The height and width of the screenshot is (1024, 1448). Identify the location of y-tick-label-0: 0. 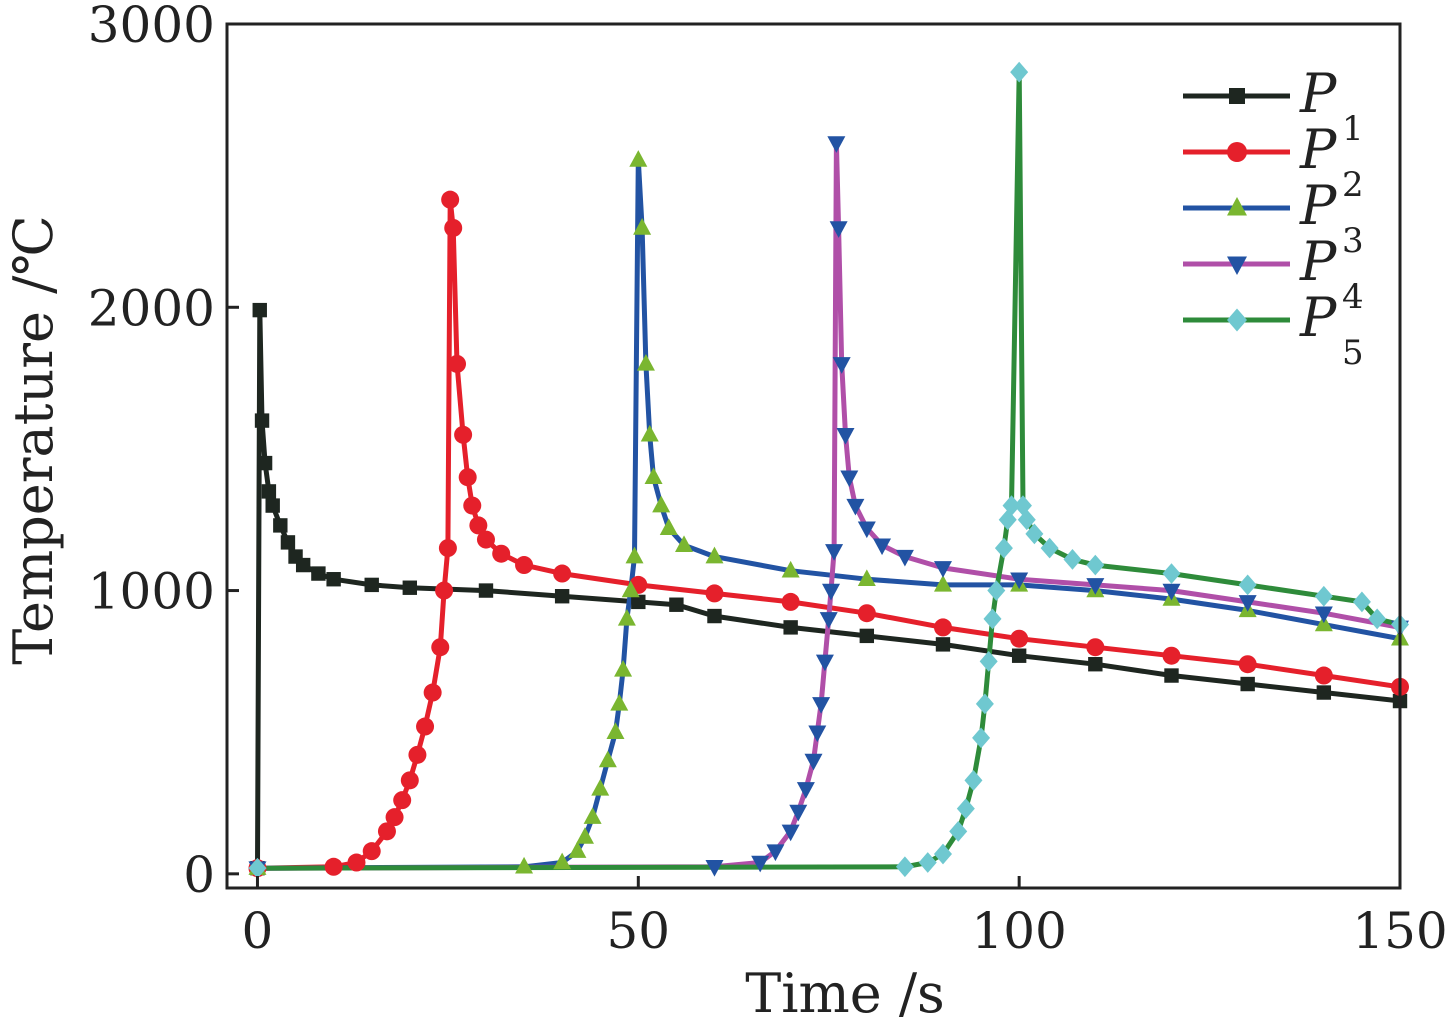
(199, 875).